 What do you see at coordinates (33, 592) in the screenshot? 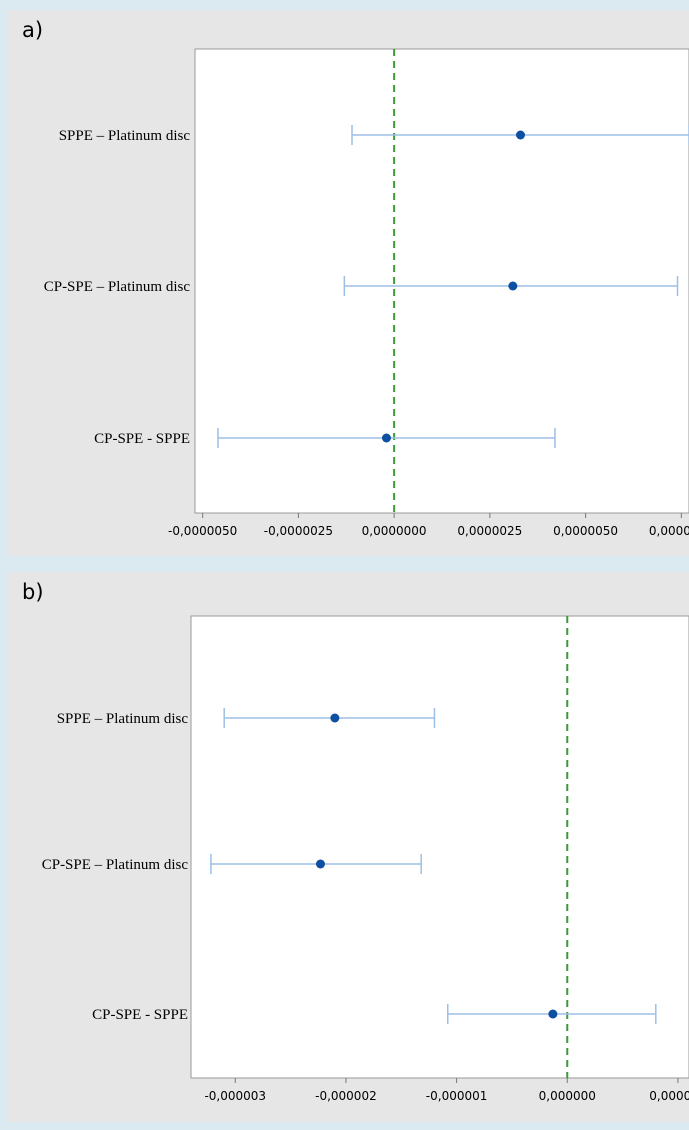
I see `panel-label: b)` at bounding box center [33, 592].